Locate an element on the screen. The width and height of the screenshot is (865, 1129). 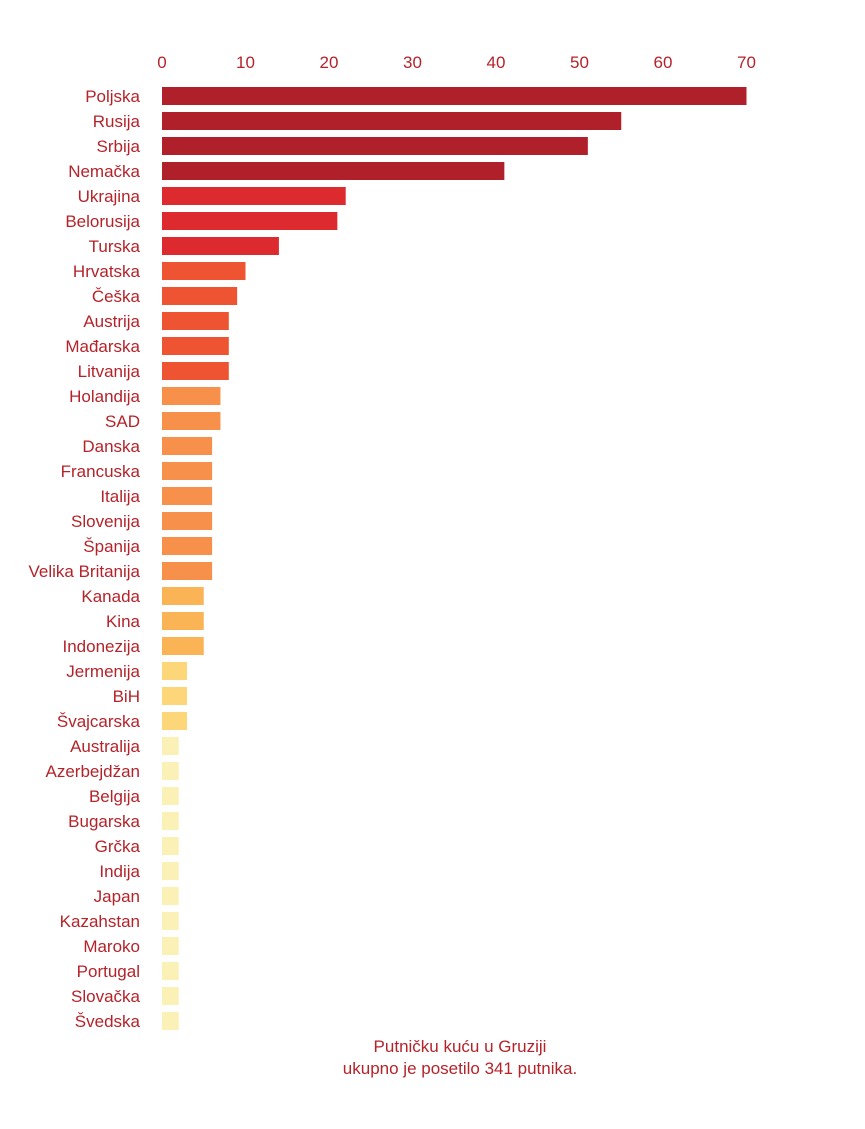
category-label: Slovenija is located at coordinates (106, 521).